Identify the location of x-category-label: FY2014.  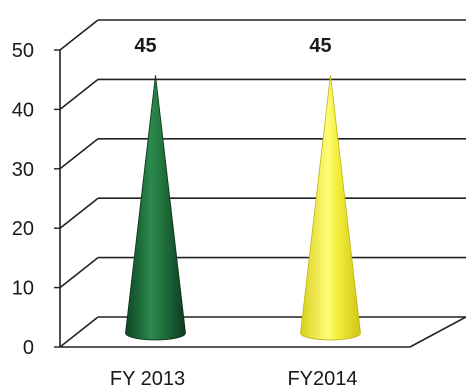
(322, 379).